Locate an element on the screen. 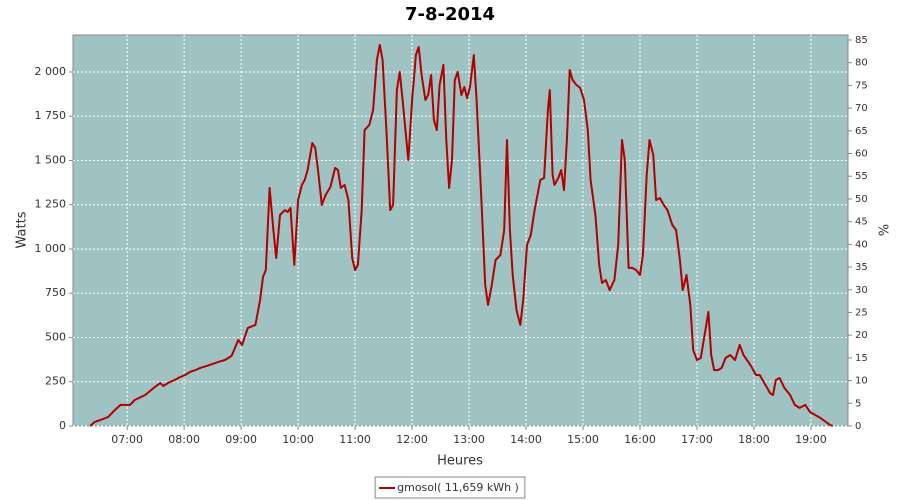 The height and width of the screenshot is (500, 900). y2-axis-label: % is located at coordinates (882, 230).